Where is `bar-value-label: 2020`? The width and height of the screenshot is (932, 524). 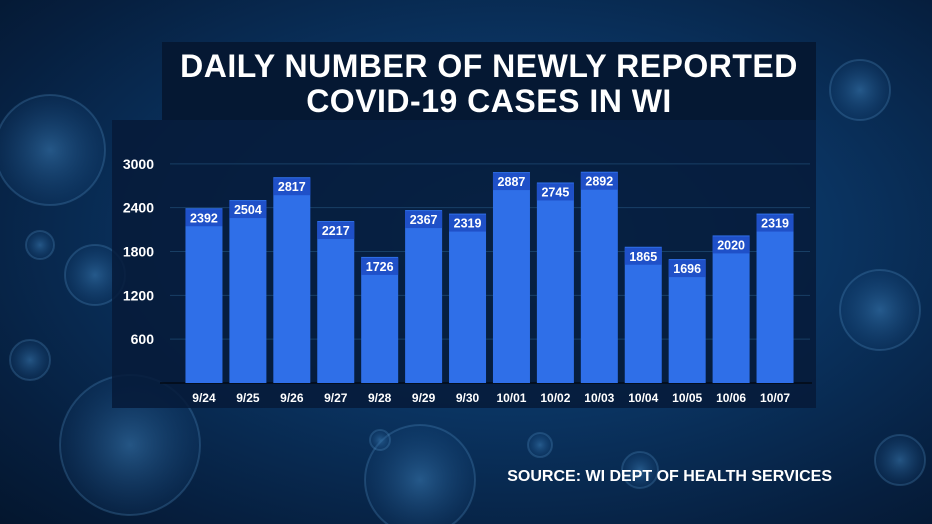 bar-value-label: 2020 is located at coordinates (731, 245).